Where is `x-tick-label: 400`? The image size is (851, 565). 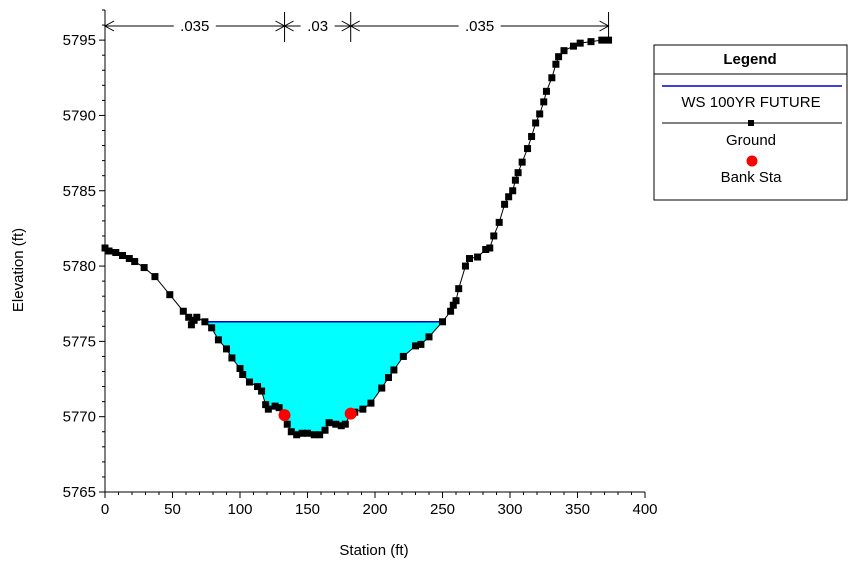 x-tick-label: 400 is located at coordinates (644, 509).